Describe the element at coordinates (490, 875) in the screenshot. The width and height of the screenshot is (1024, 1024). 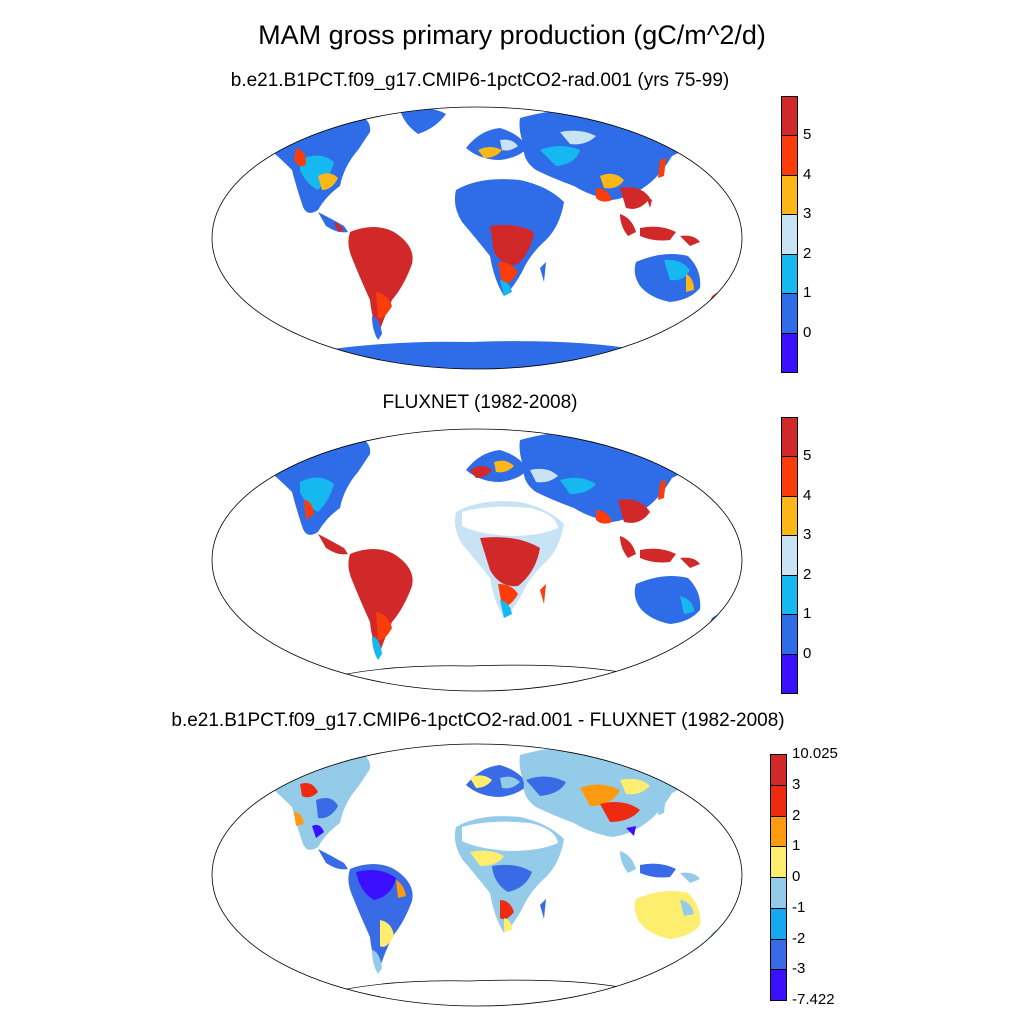
I see `difference-map` at that location.